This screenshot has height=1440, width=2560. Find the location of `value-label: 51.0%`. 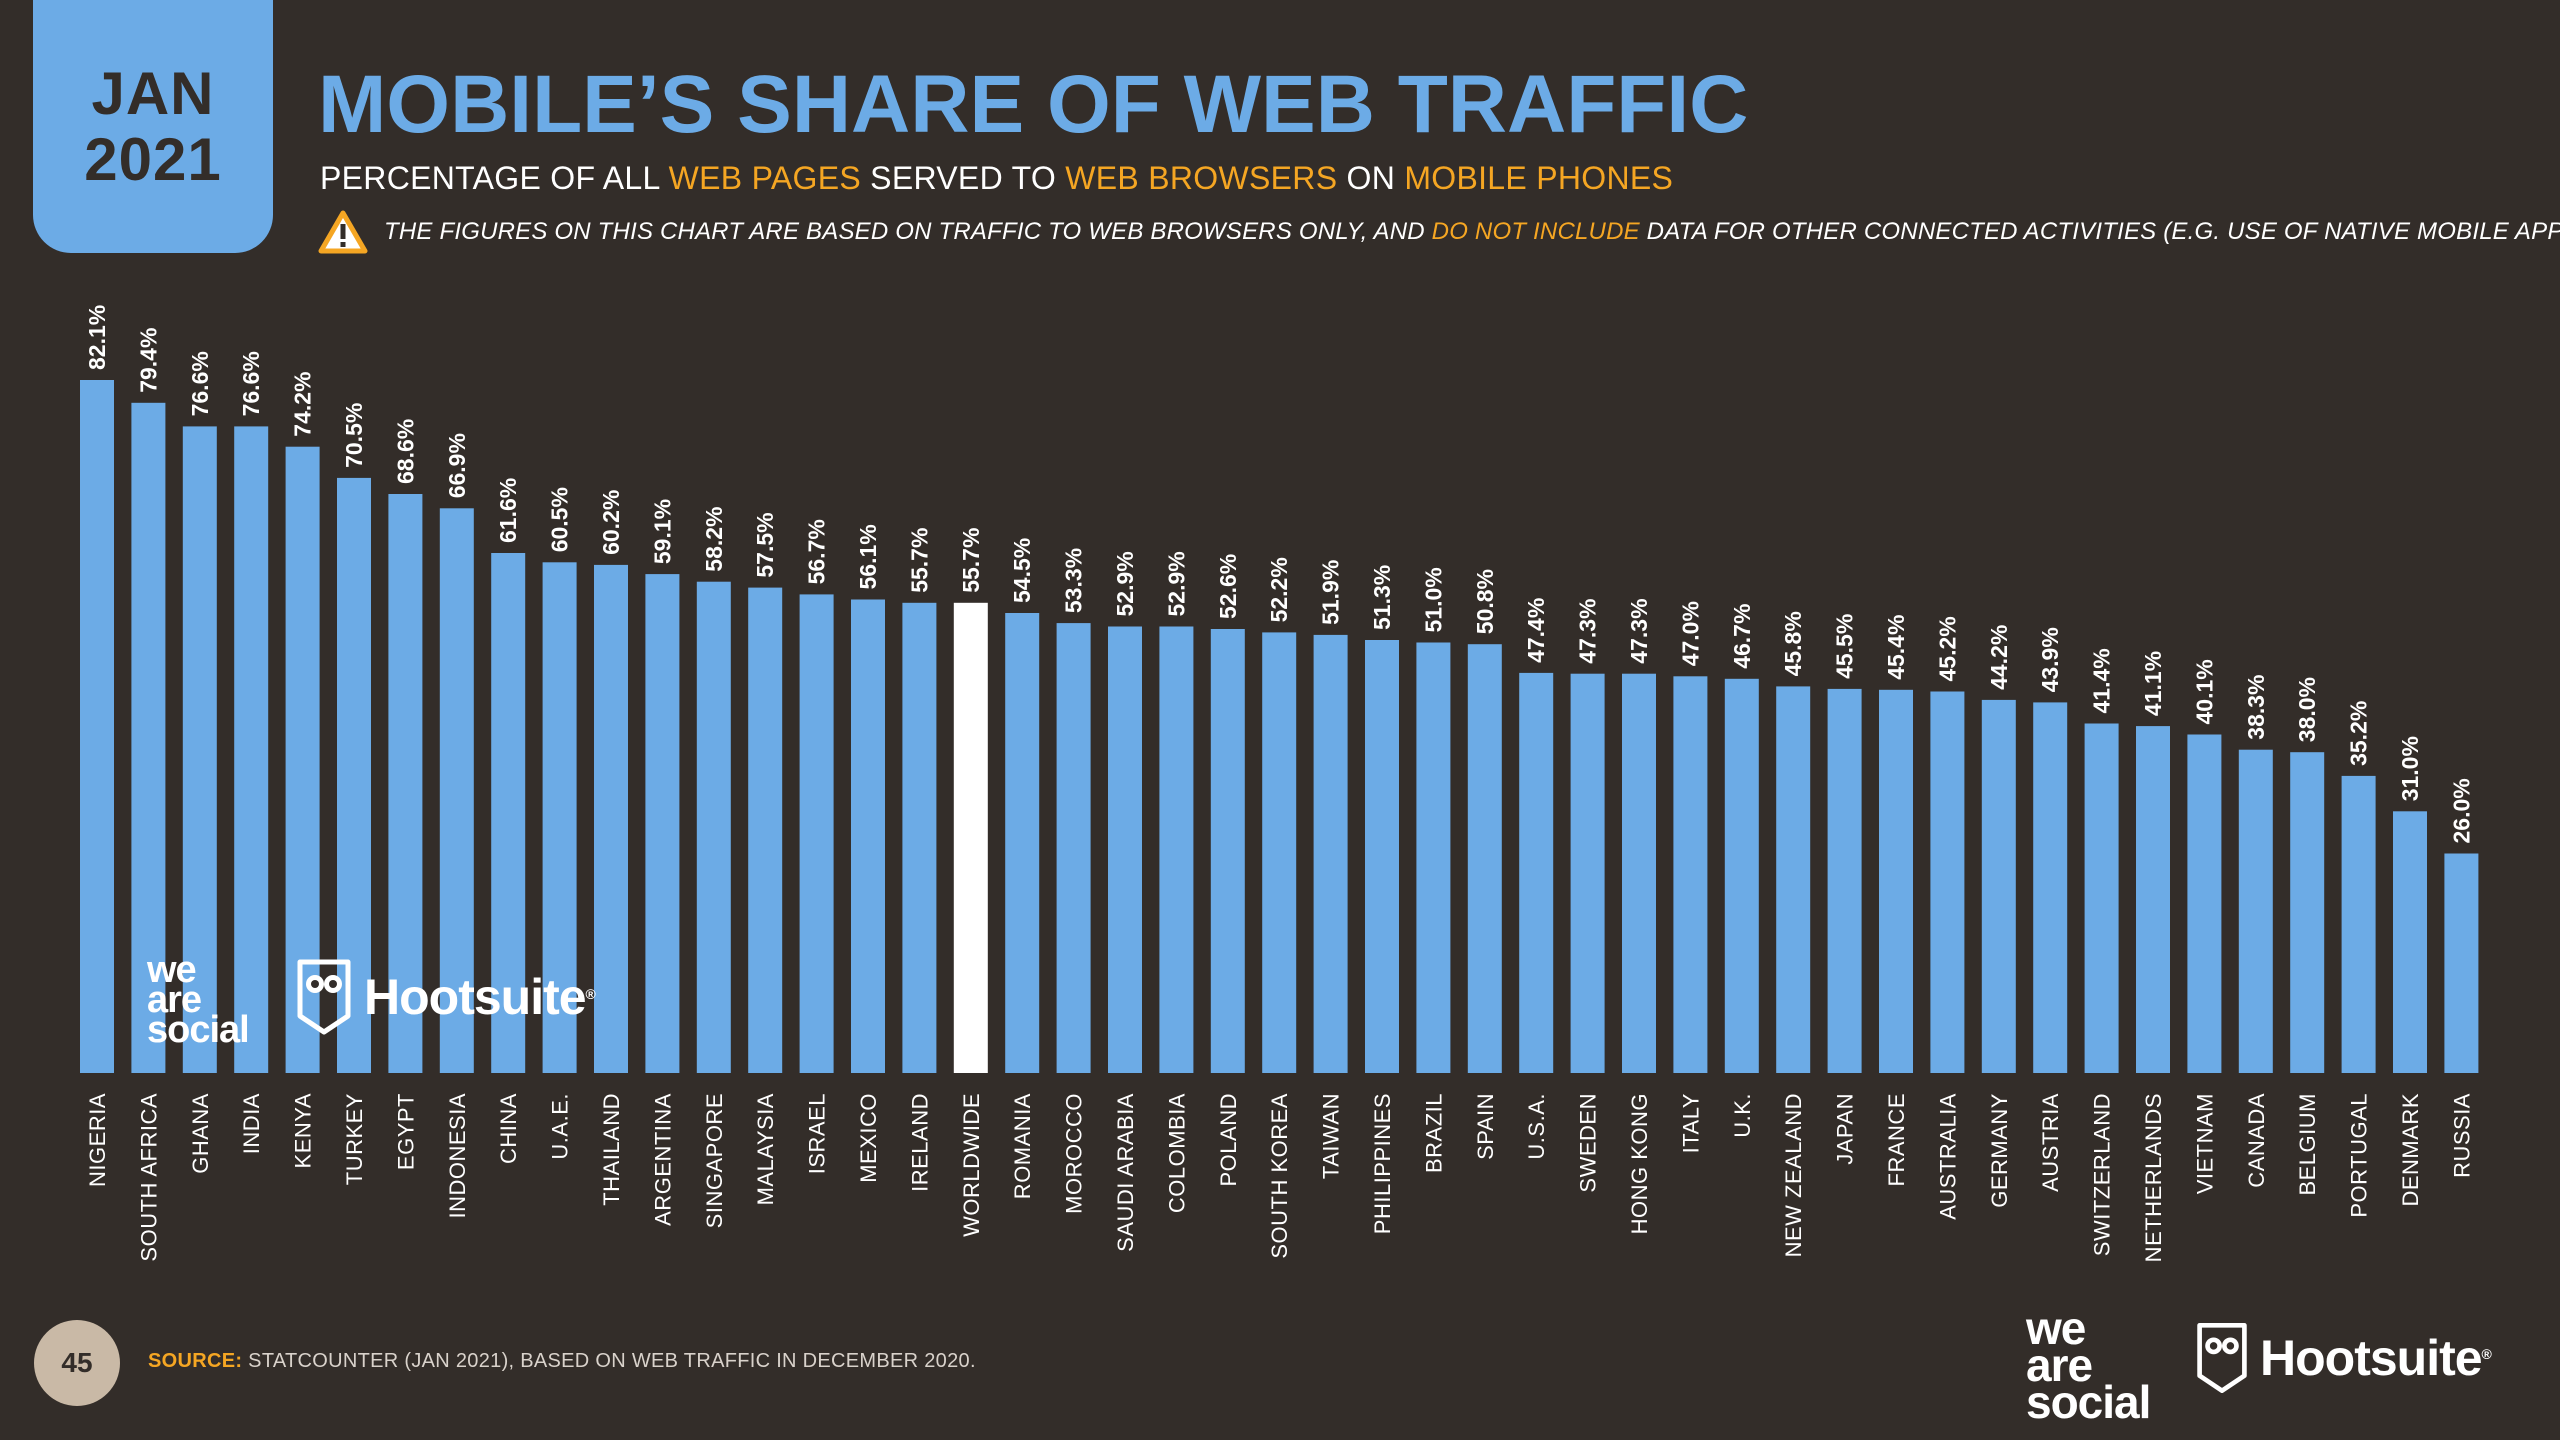

value-label: 51.0% is located at coordinates (1433, 599).